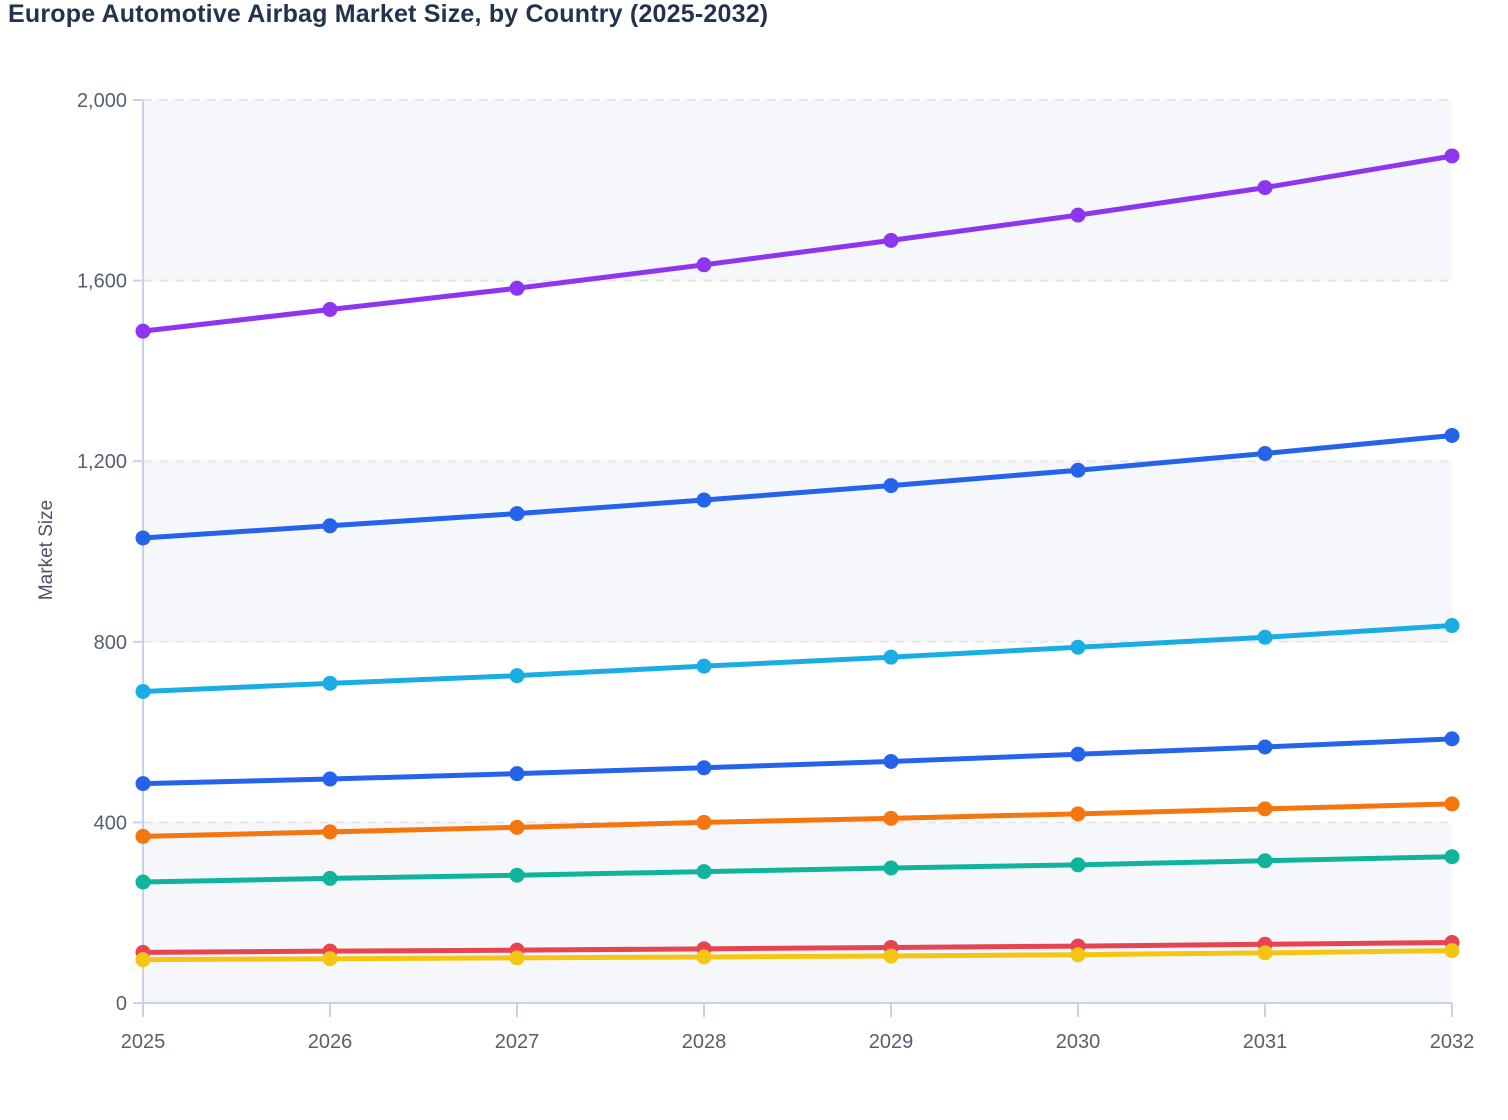 The height and width of the screenshot is (1120, 1508). Describe the element at coordinates (143, 784) in the screenshot. I see `series-royal-blue-point-2025` at that location.